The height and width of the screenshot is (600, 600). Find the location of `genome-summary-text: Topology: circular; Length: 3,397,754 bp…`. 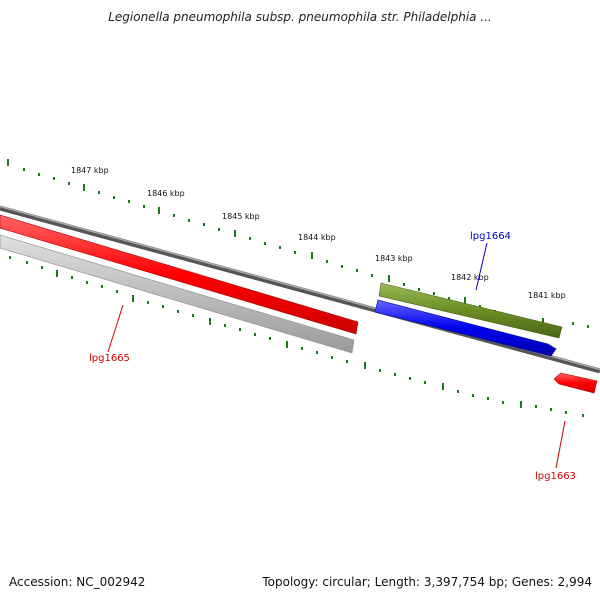

genome-summary-text: Topology: circular; Length: 3,397,754 bp… is located at coordinates (427, 582).